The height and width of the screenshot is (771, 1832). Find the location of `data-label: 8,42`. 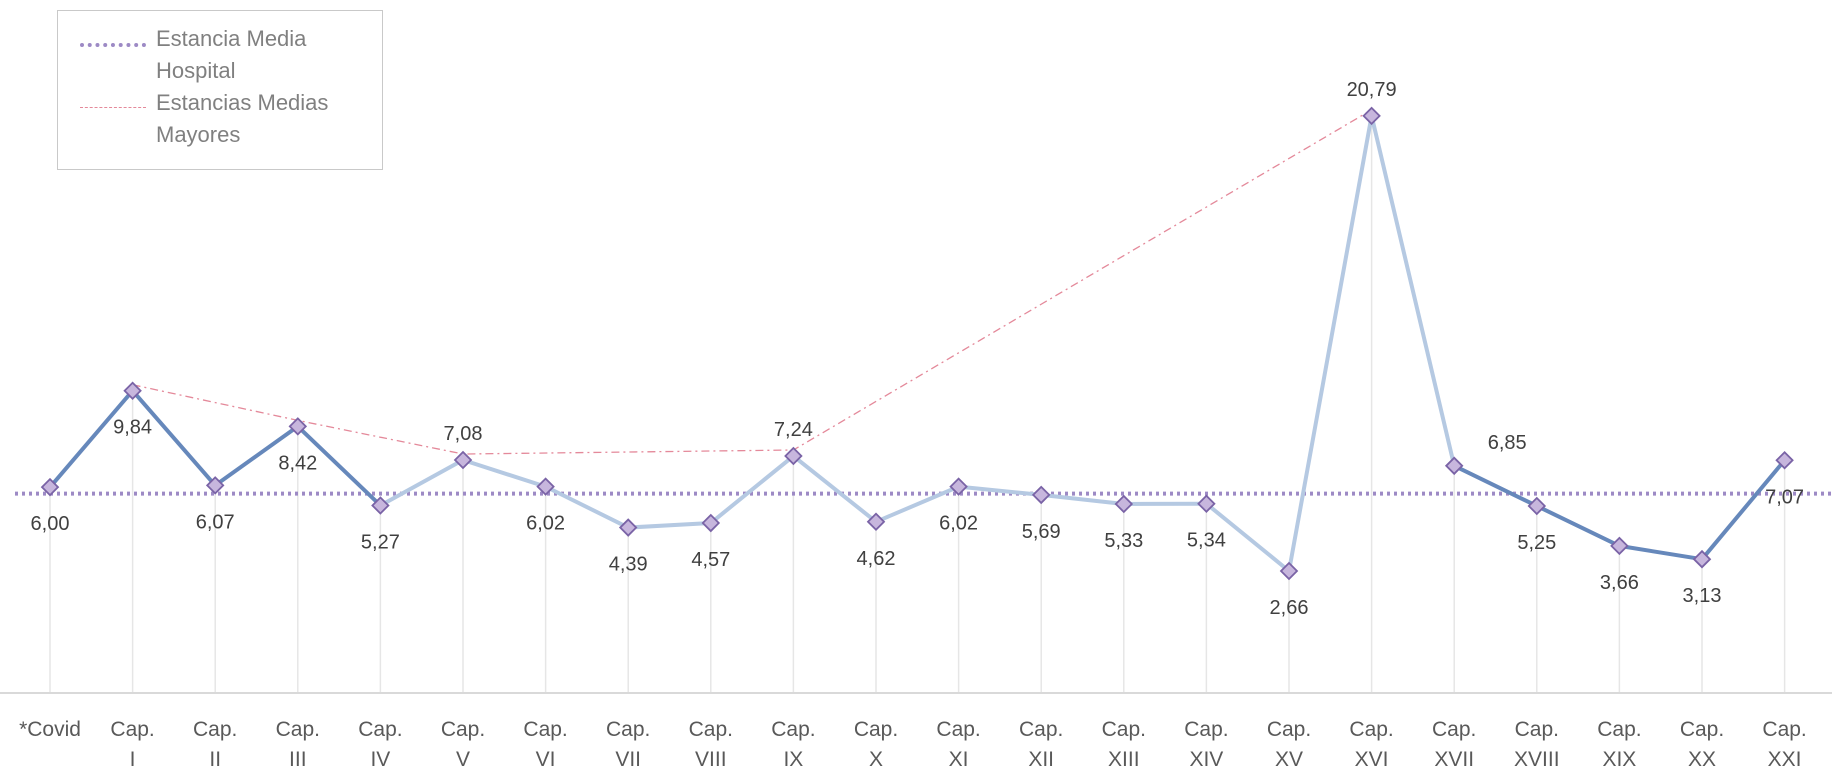

data-label: 8,42 is located at coordinates (297, 463).